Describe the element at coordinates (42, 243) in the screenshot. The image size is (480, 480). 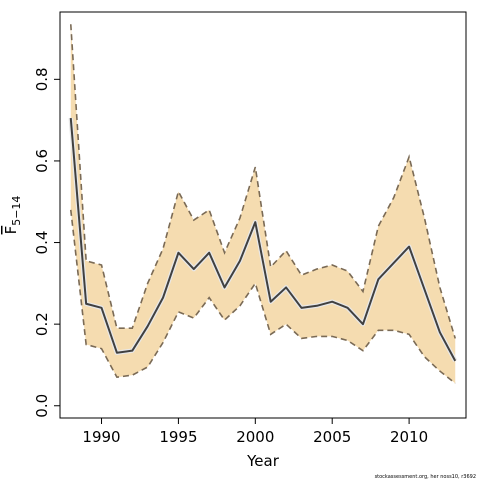
I see `y-tick-label: 0.4` at that location.